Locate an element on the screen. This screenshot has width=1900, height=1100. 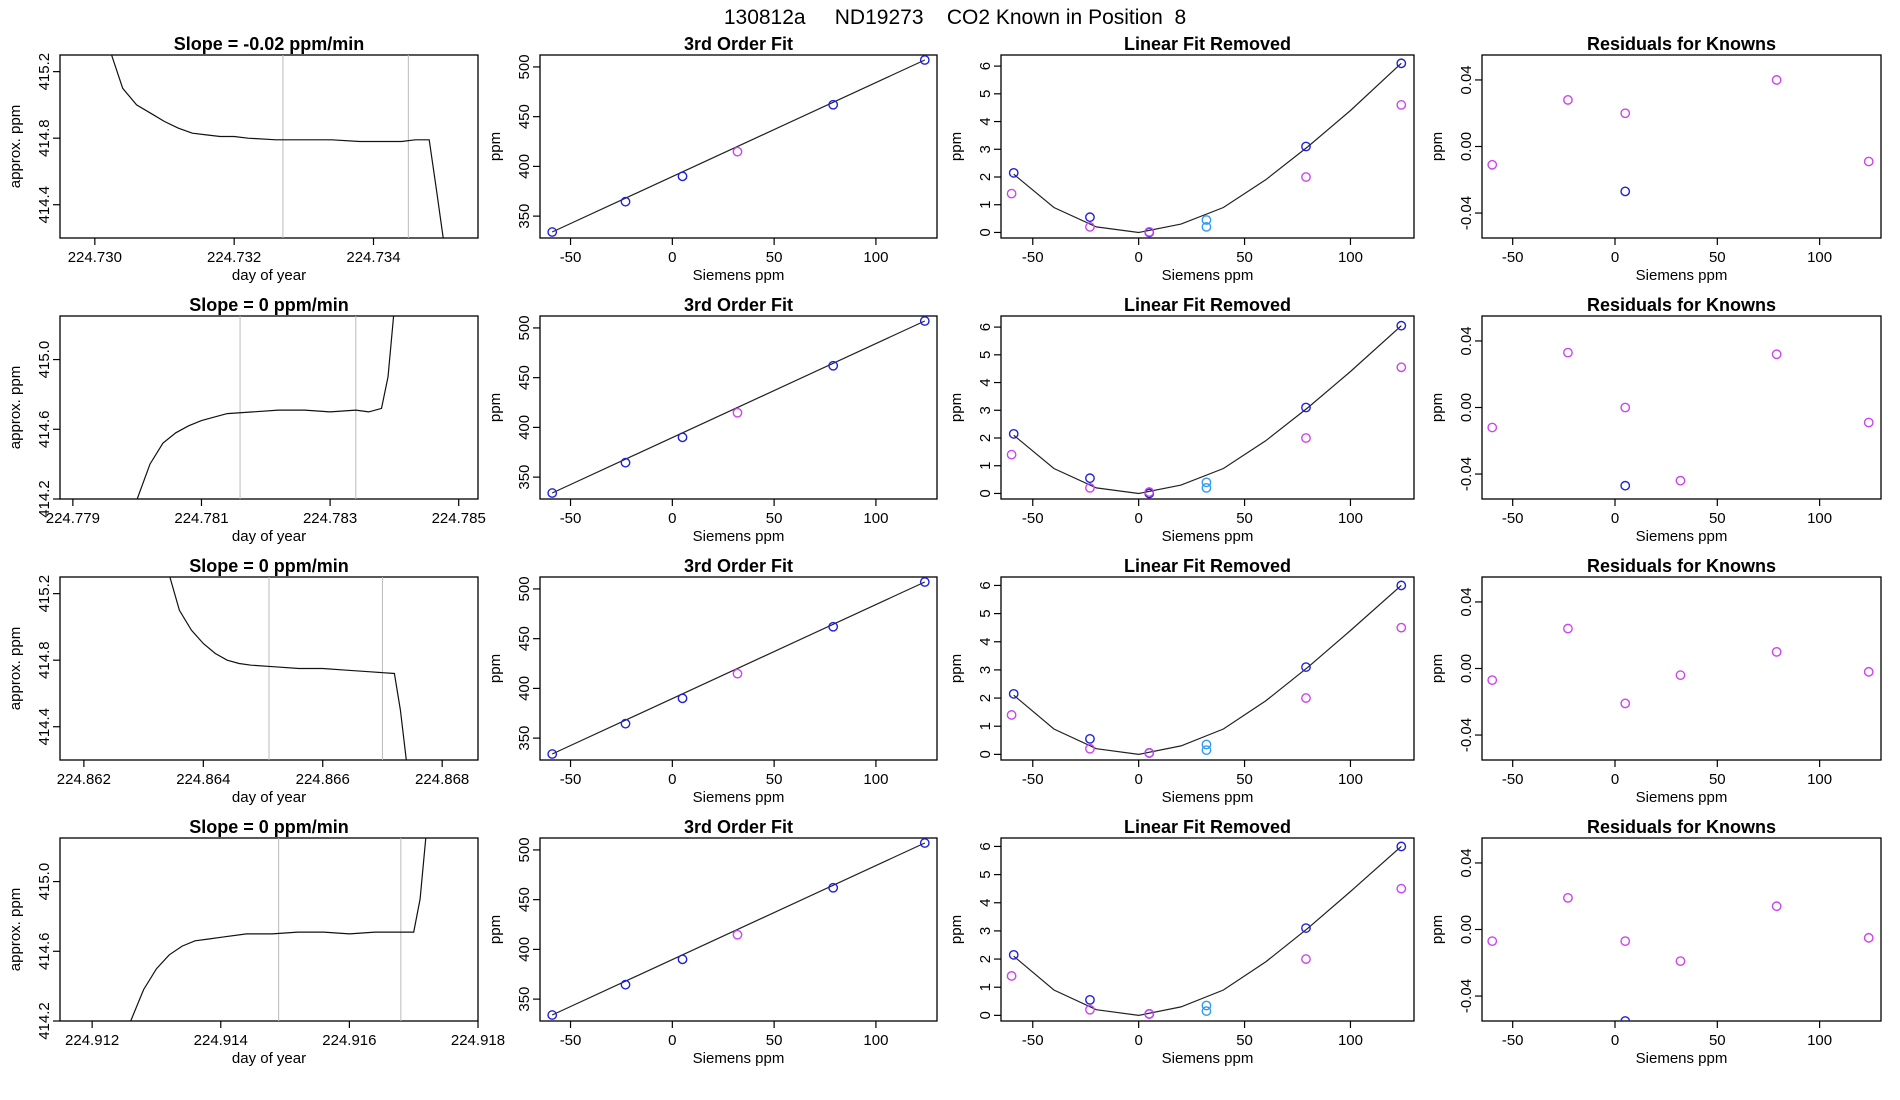
x-tick-label: 224.914 is located at coordinates (221, 1040).